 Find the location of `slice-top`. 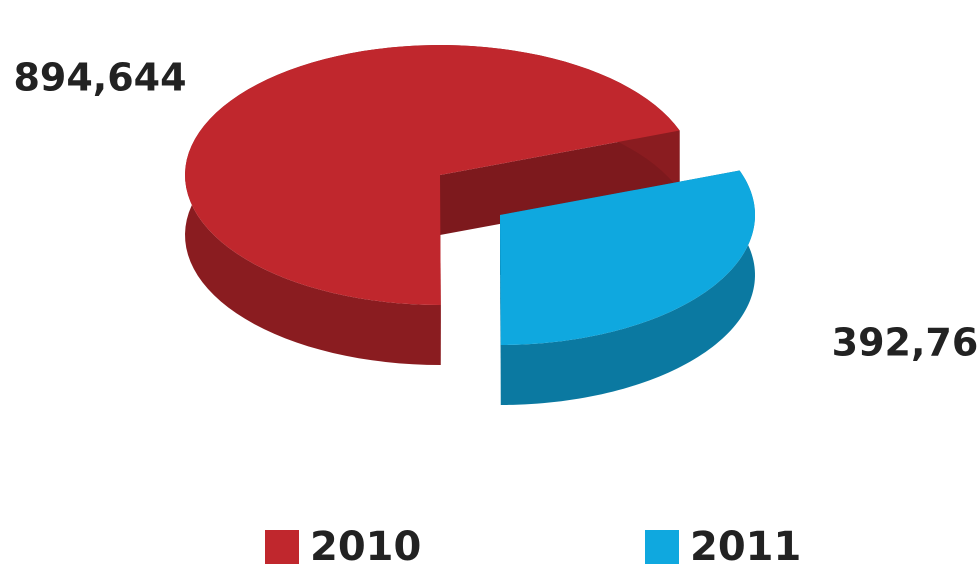

slice-top is located at coordinates (627, 257).